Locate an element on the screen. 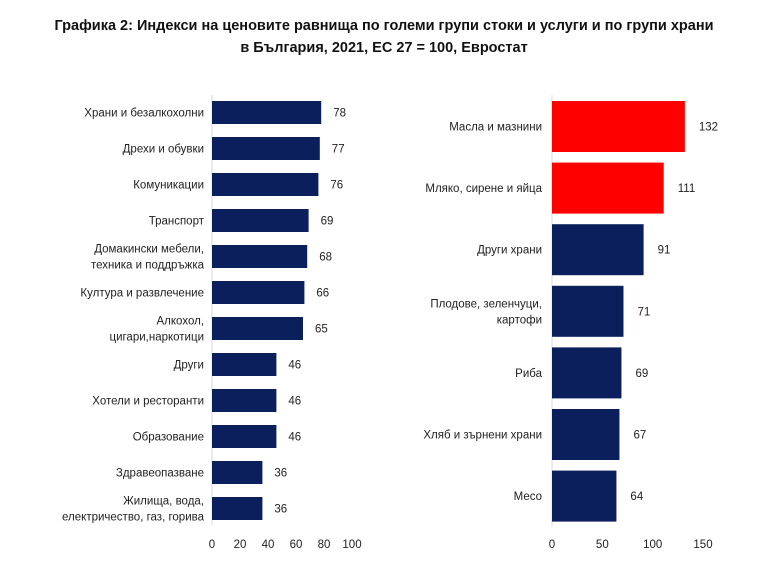 This screenshot has height=577, width=768. category-label: Риба is located at coordinates (528, 374).